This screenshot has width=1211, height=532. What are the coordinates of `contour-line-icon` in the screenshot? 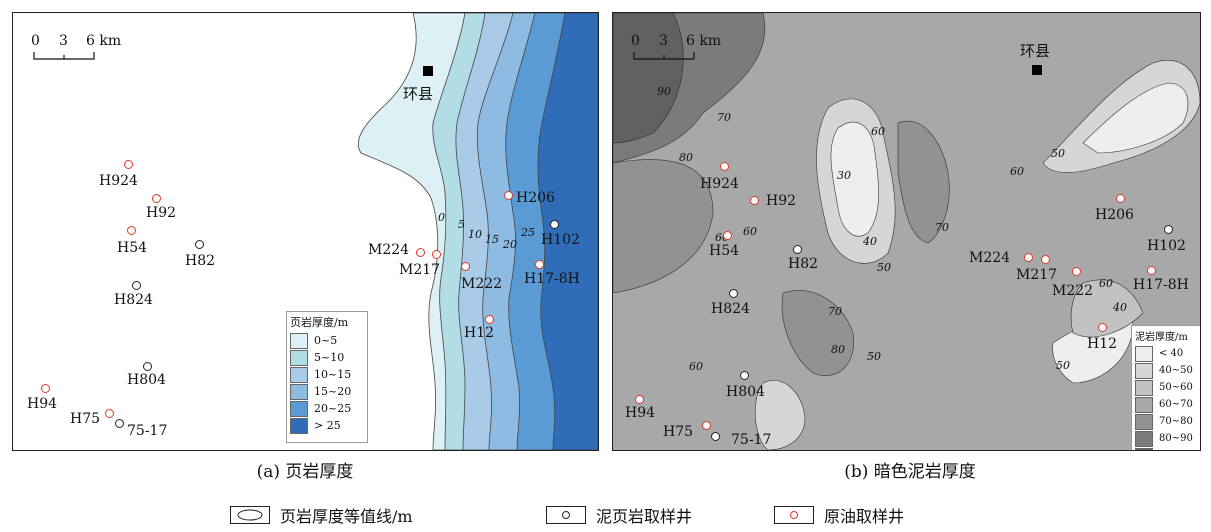 It's located at (250, 515).